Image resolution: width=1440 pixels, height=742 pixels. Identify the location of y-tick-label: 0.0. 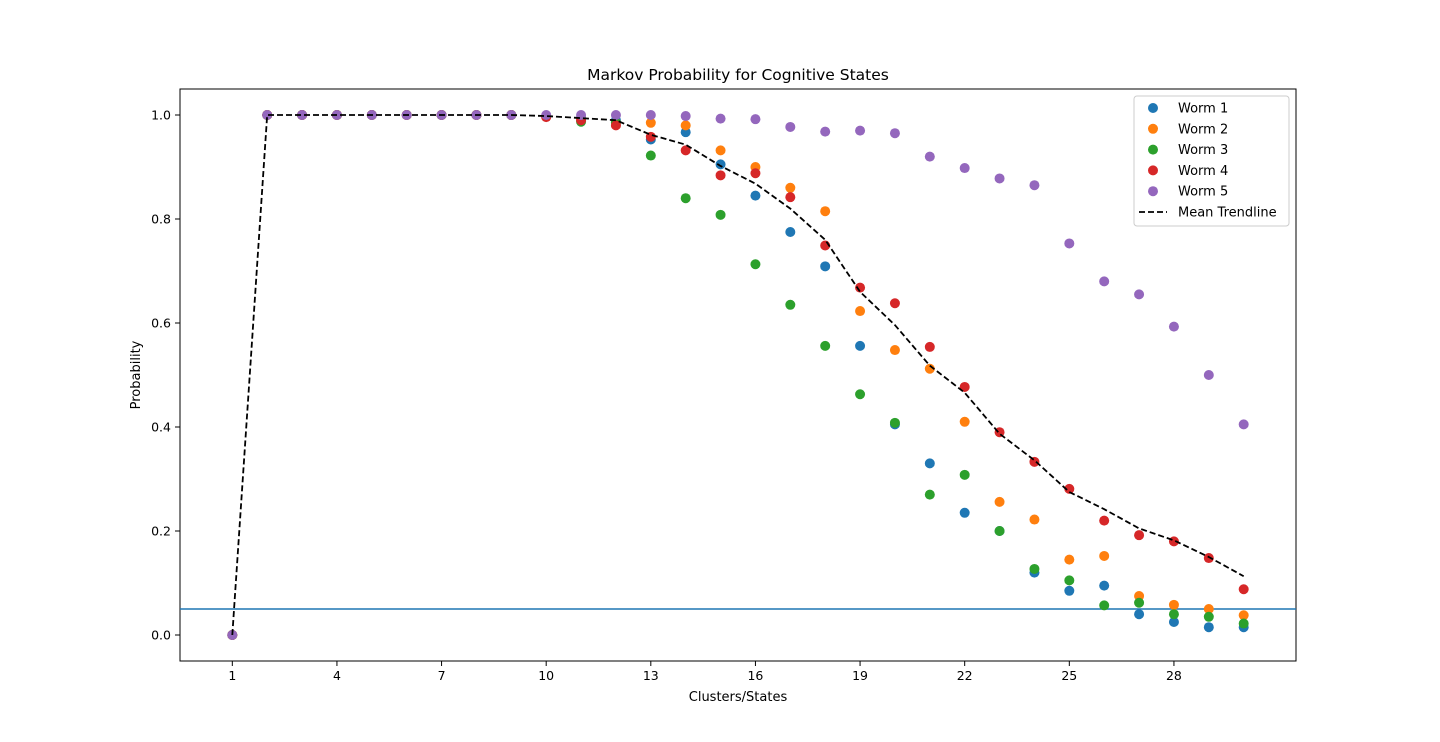
(161, 635).